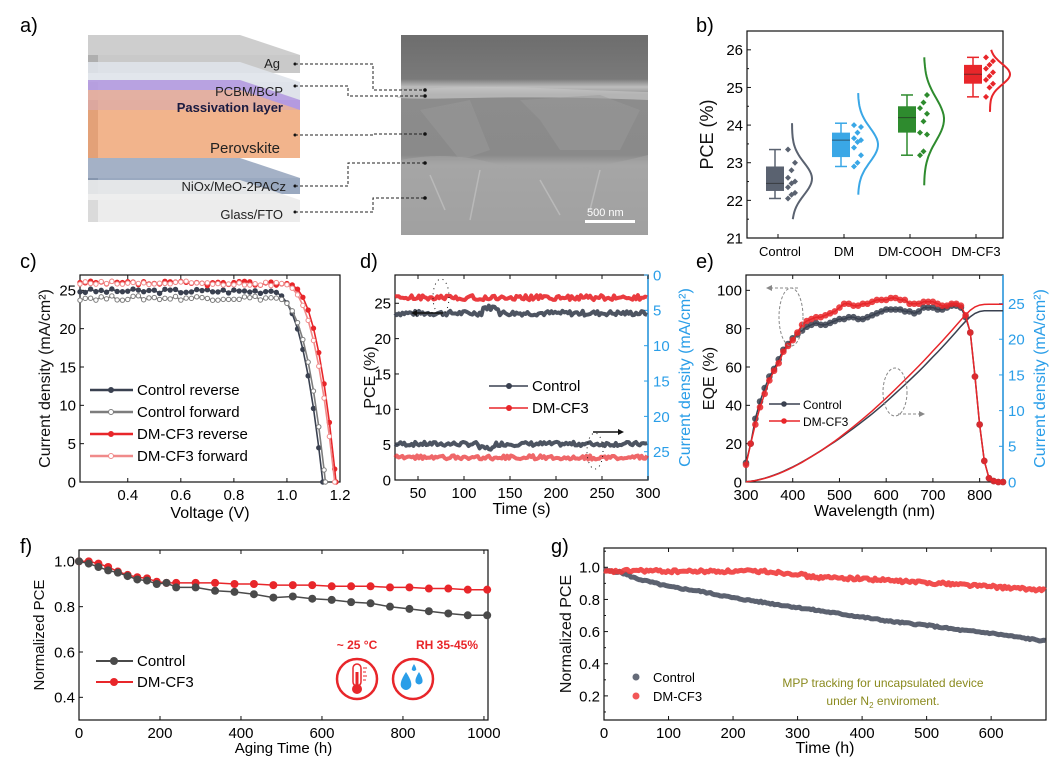 Image resolution: width=1060 pixels, height=768 pixels. What do you see at coordinates (790, 171) in the screenshot?
I see `box-group-control` at bounding box center [790, 171].